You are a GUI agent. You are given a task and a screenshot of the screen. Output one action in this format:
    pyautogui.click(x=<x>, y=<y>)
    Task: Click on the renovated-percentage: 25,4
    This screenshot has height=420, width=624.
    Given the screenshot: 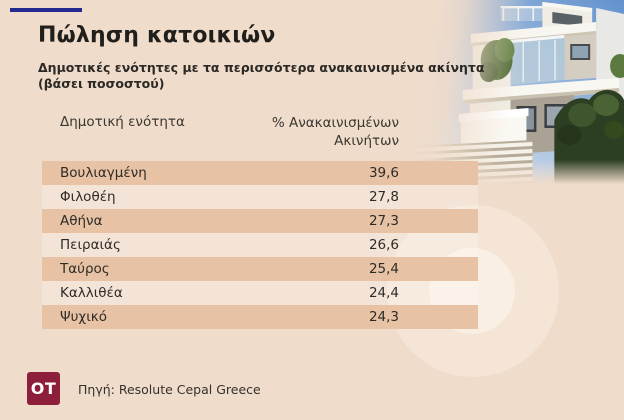 What is the action you would take?
    pyautogui.click(x=383, y=269)
    